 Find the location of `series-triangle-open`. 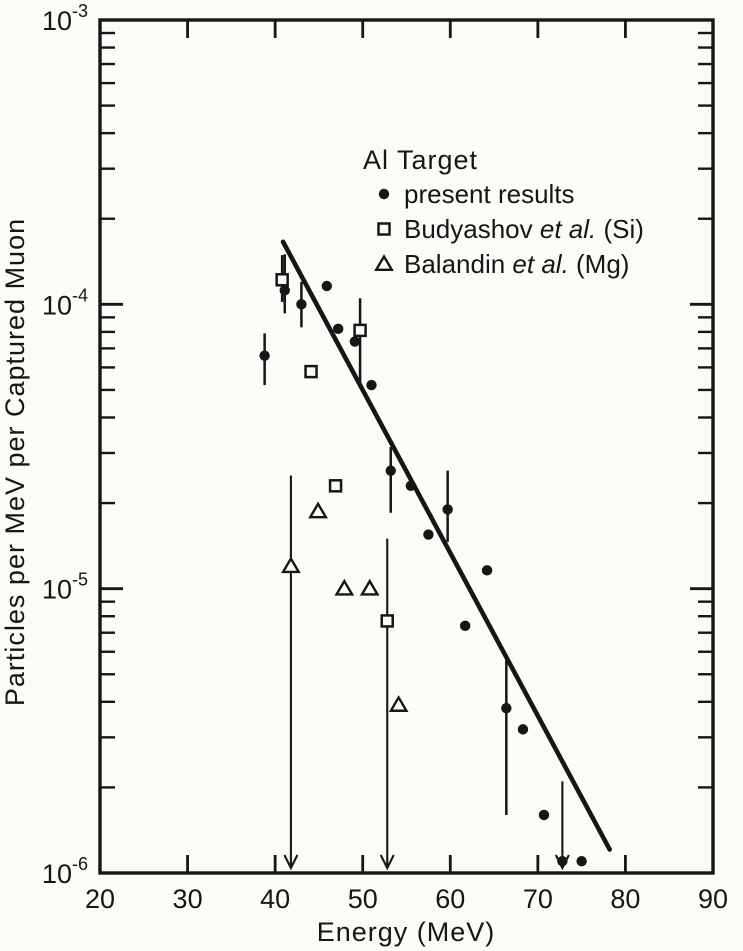

series-triangle-open is located at coordinates (345, 606).